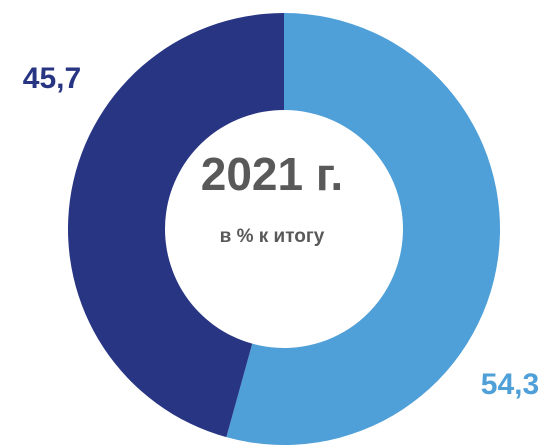  What do you see at coordinates (272, 174) in the screenshot?
I see `chart-title: 2021 г.` at bounding box center [272, 174].